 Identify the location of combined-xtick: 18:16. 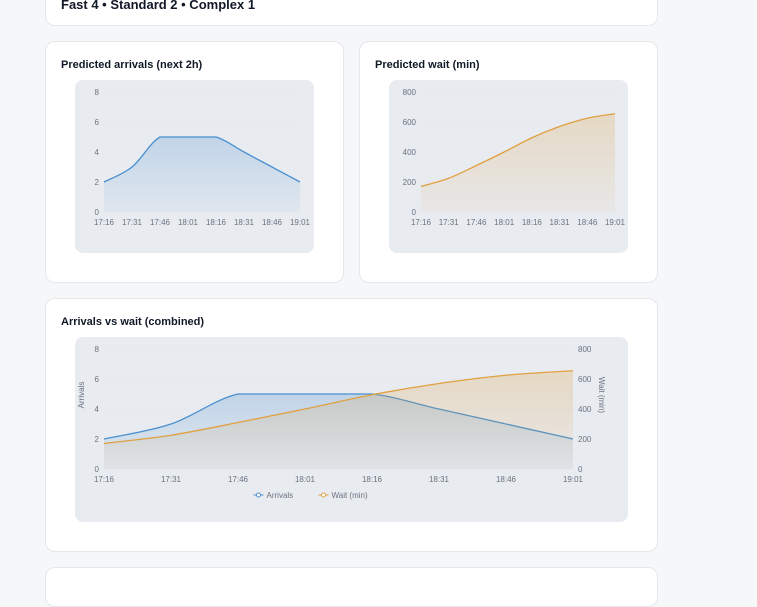
(372, 479).